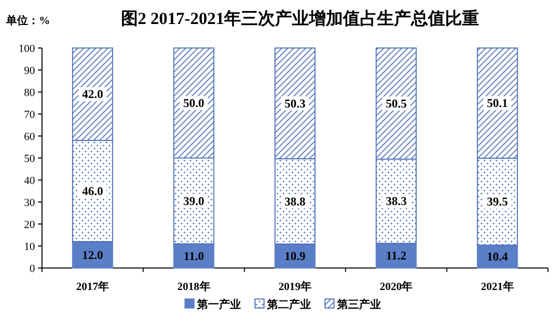 The width and height of the screenshot is (560, 328). Describe the element at coordinates (396, 286) in the screenshot. I see `x-tick-label: 2020年` at that location.